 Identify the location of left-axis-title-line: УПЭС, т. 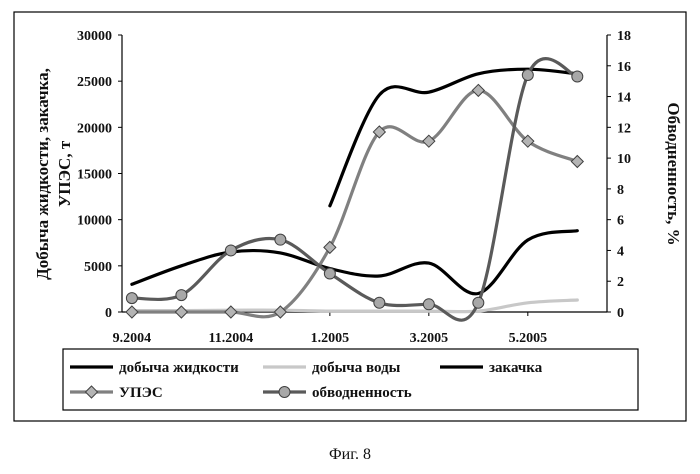
(64, 173).